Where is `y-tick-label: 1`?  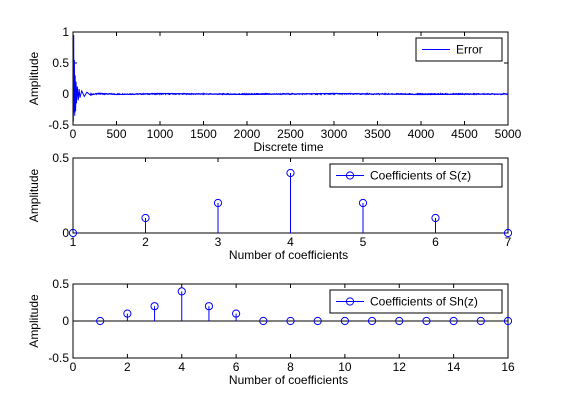
y-tick-label: 1 is located at coordinates (65, 32).